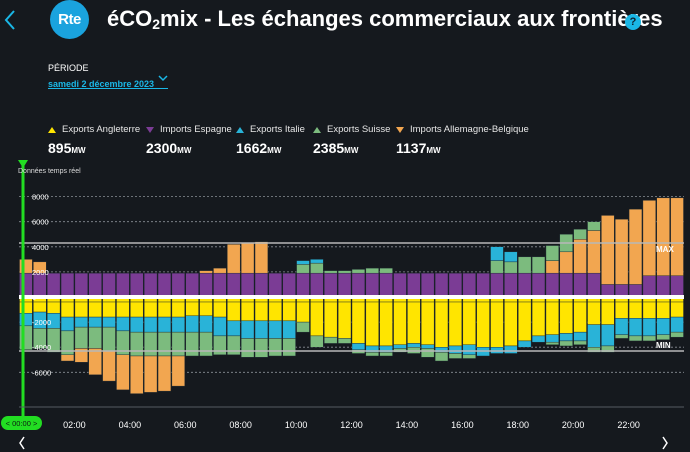 Image resolution: width=690 pixels, height=452 pixels. What do you see at coordinates (665, 443) in the screenshot?
I see `scroll-right-icon` at bounding box center [665, 443].